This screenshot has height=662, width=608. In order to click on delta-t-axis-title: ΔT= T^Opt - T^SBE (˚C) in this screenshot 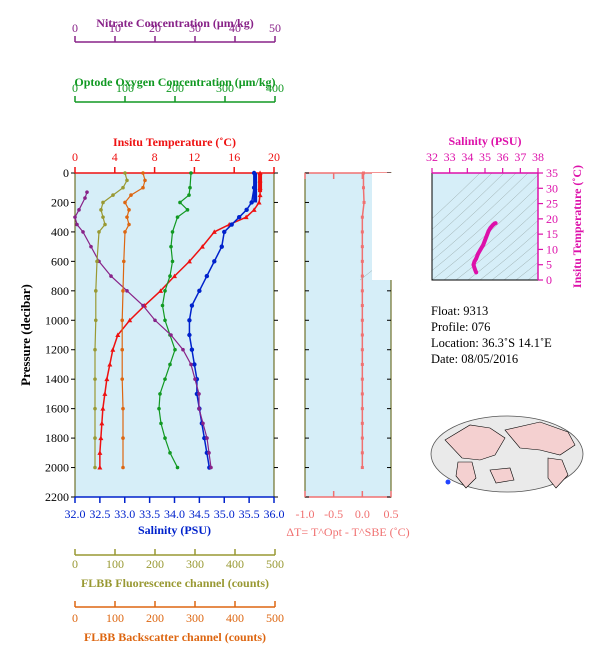, I will do `click(347, 532)`.